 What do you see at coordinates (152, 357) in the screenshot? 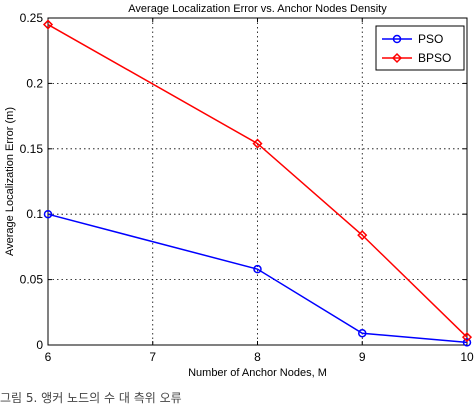
I see `x-tick-label: 7` at bounding box center [152, 357].